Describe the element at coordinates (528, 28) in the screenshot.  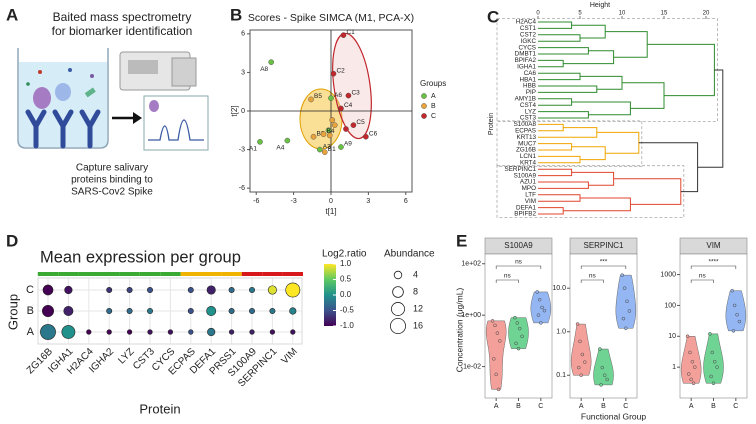
I see `leaf-label: CST1` at that location.